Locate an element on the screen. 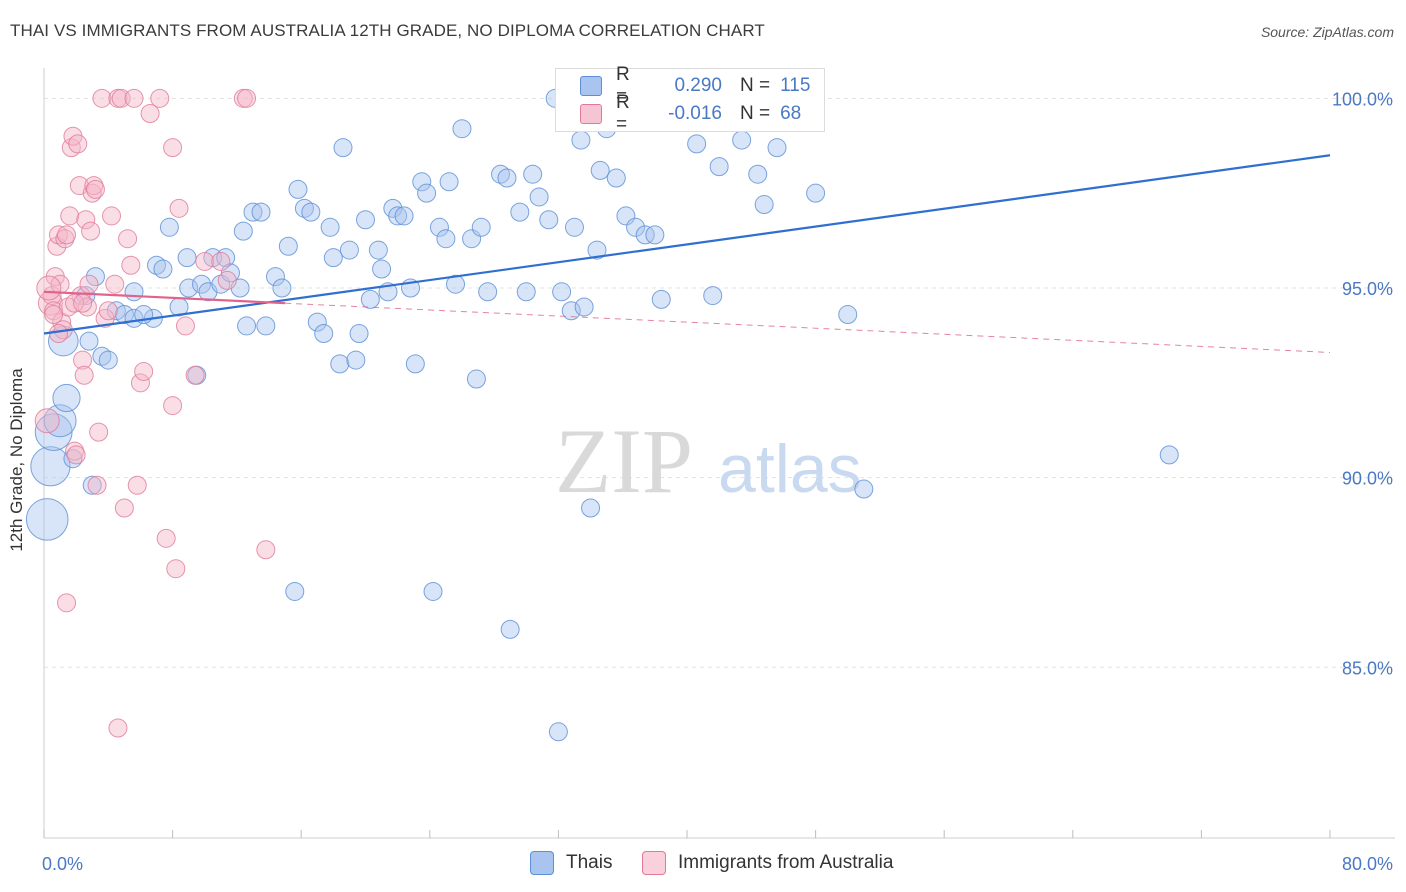  legend-item-thais: Thais is located at coordinates (571, 863).